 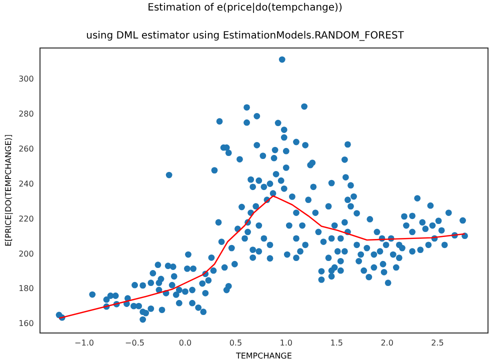 I want to click on x-tick-label: 1.5, so click(x=336, y=343).